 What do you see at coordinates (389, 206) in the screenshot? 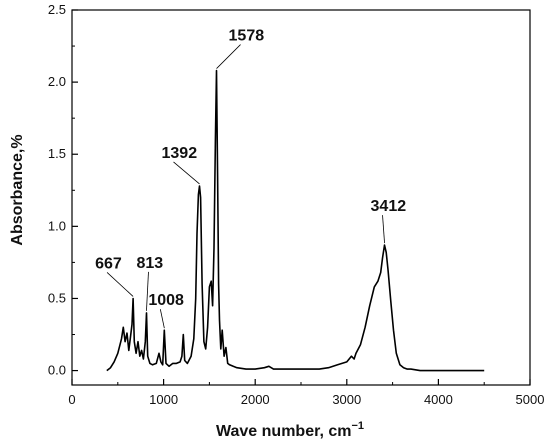
I see `peak-label: 3412` at bounding box center [389, 206].